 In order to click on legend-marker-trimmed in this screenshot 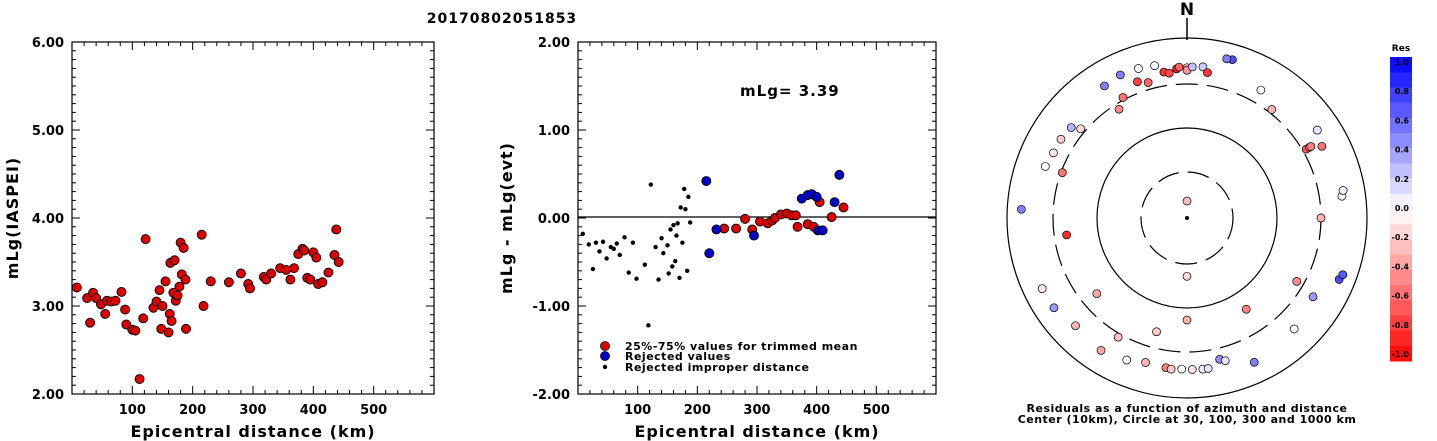, I will do `click(605, 346)`.